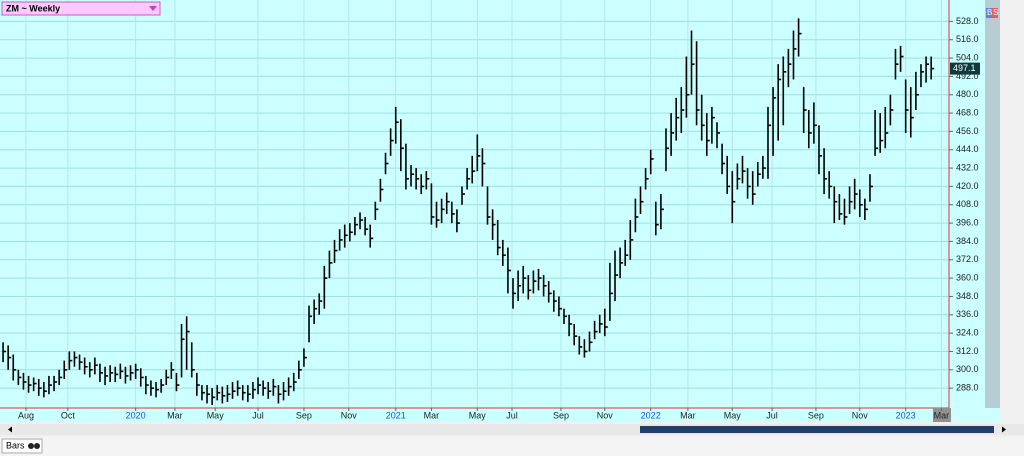 Image resolution: width=1024 pixels, height=456 pixels. I want to click on y-tick-label: 348.0, so click(967, 296).